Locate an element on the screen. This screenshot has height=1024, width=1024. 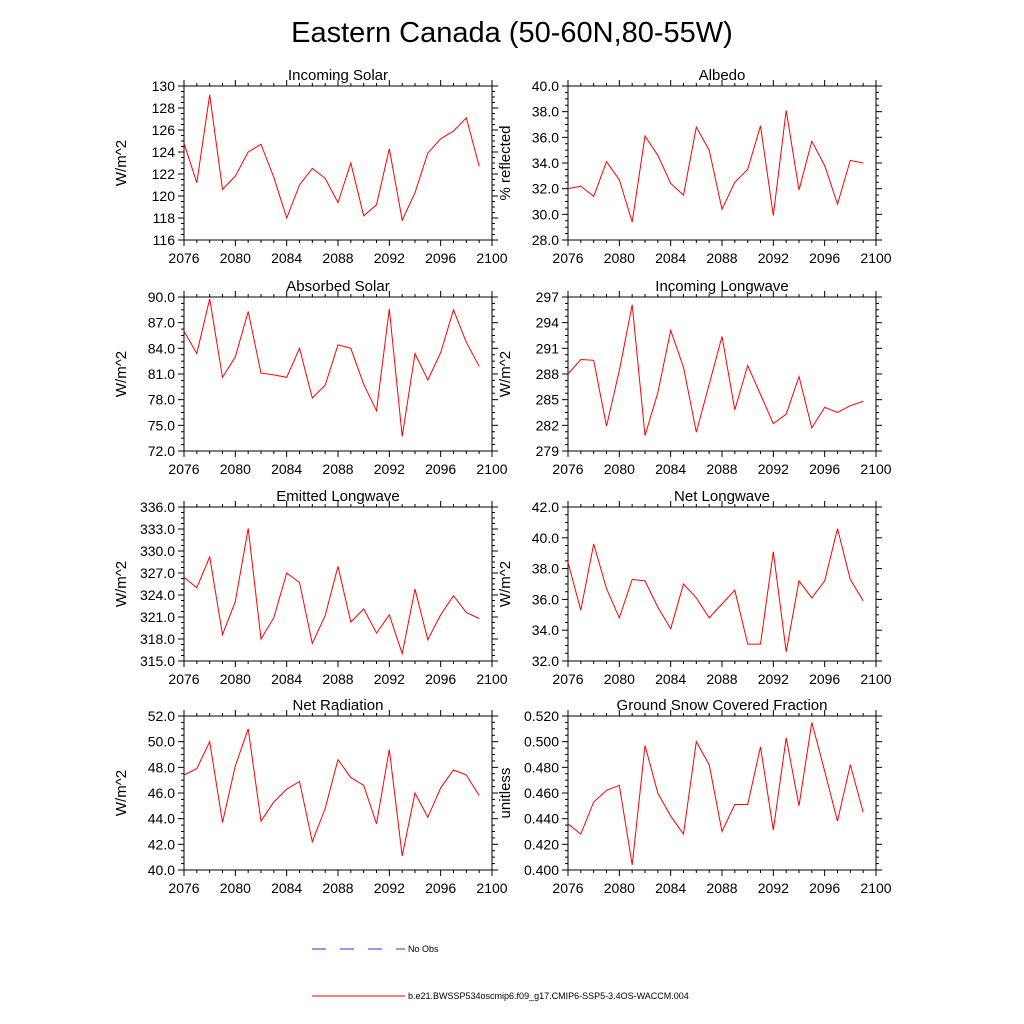
y-tick-label: 336.0 is located at coordinates (157, 507).